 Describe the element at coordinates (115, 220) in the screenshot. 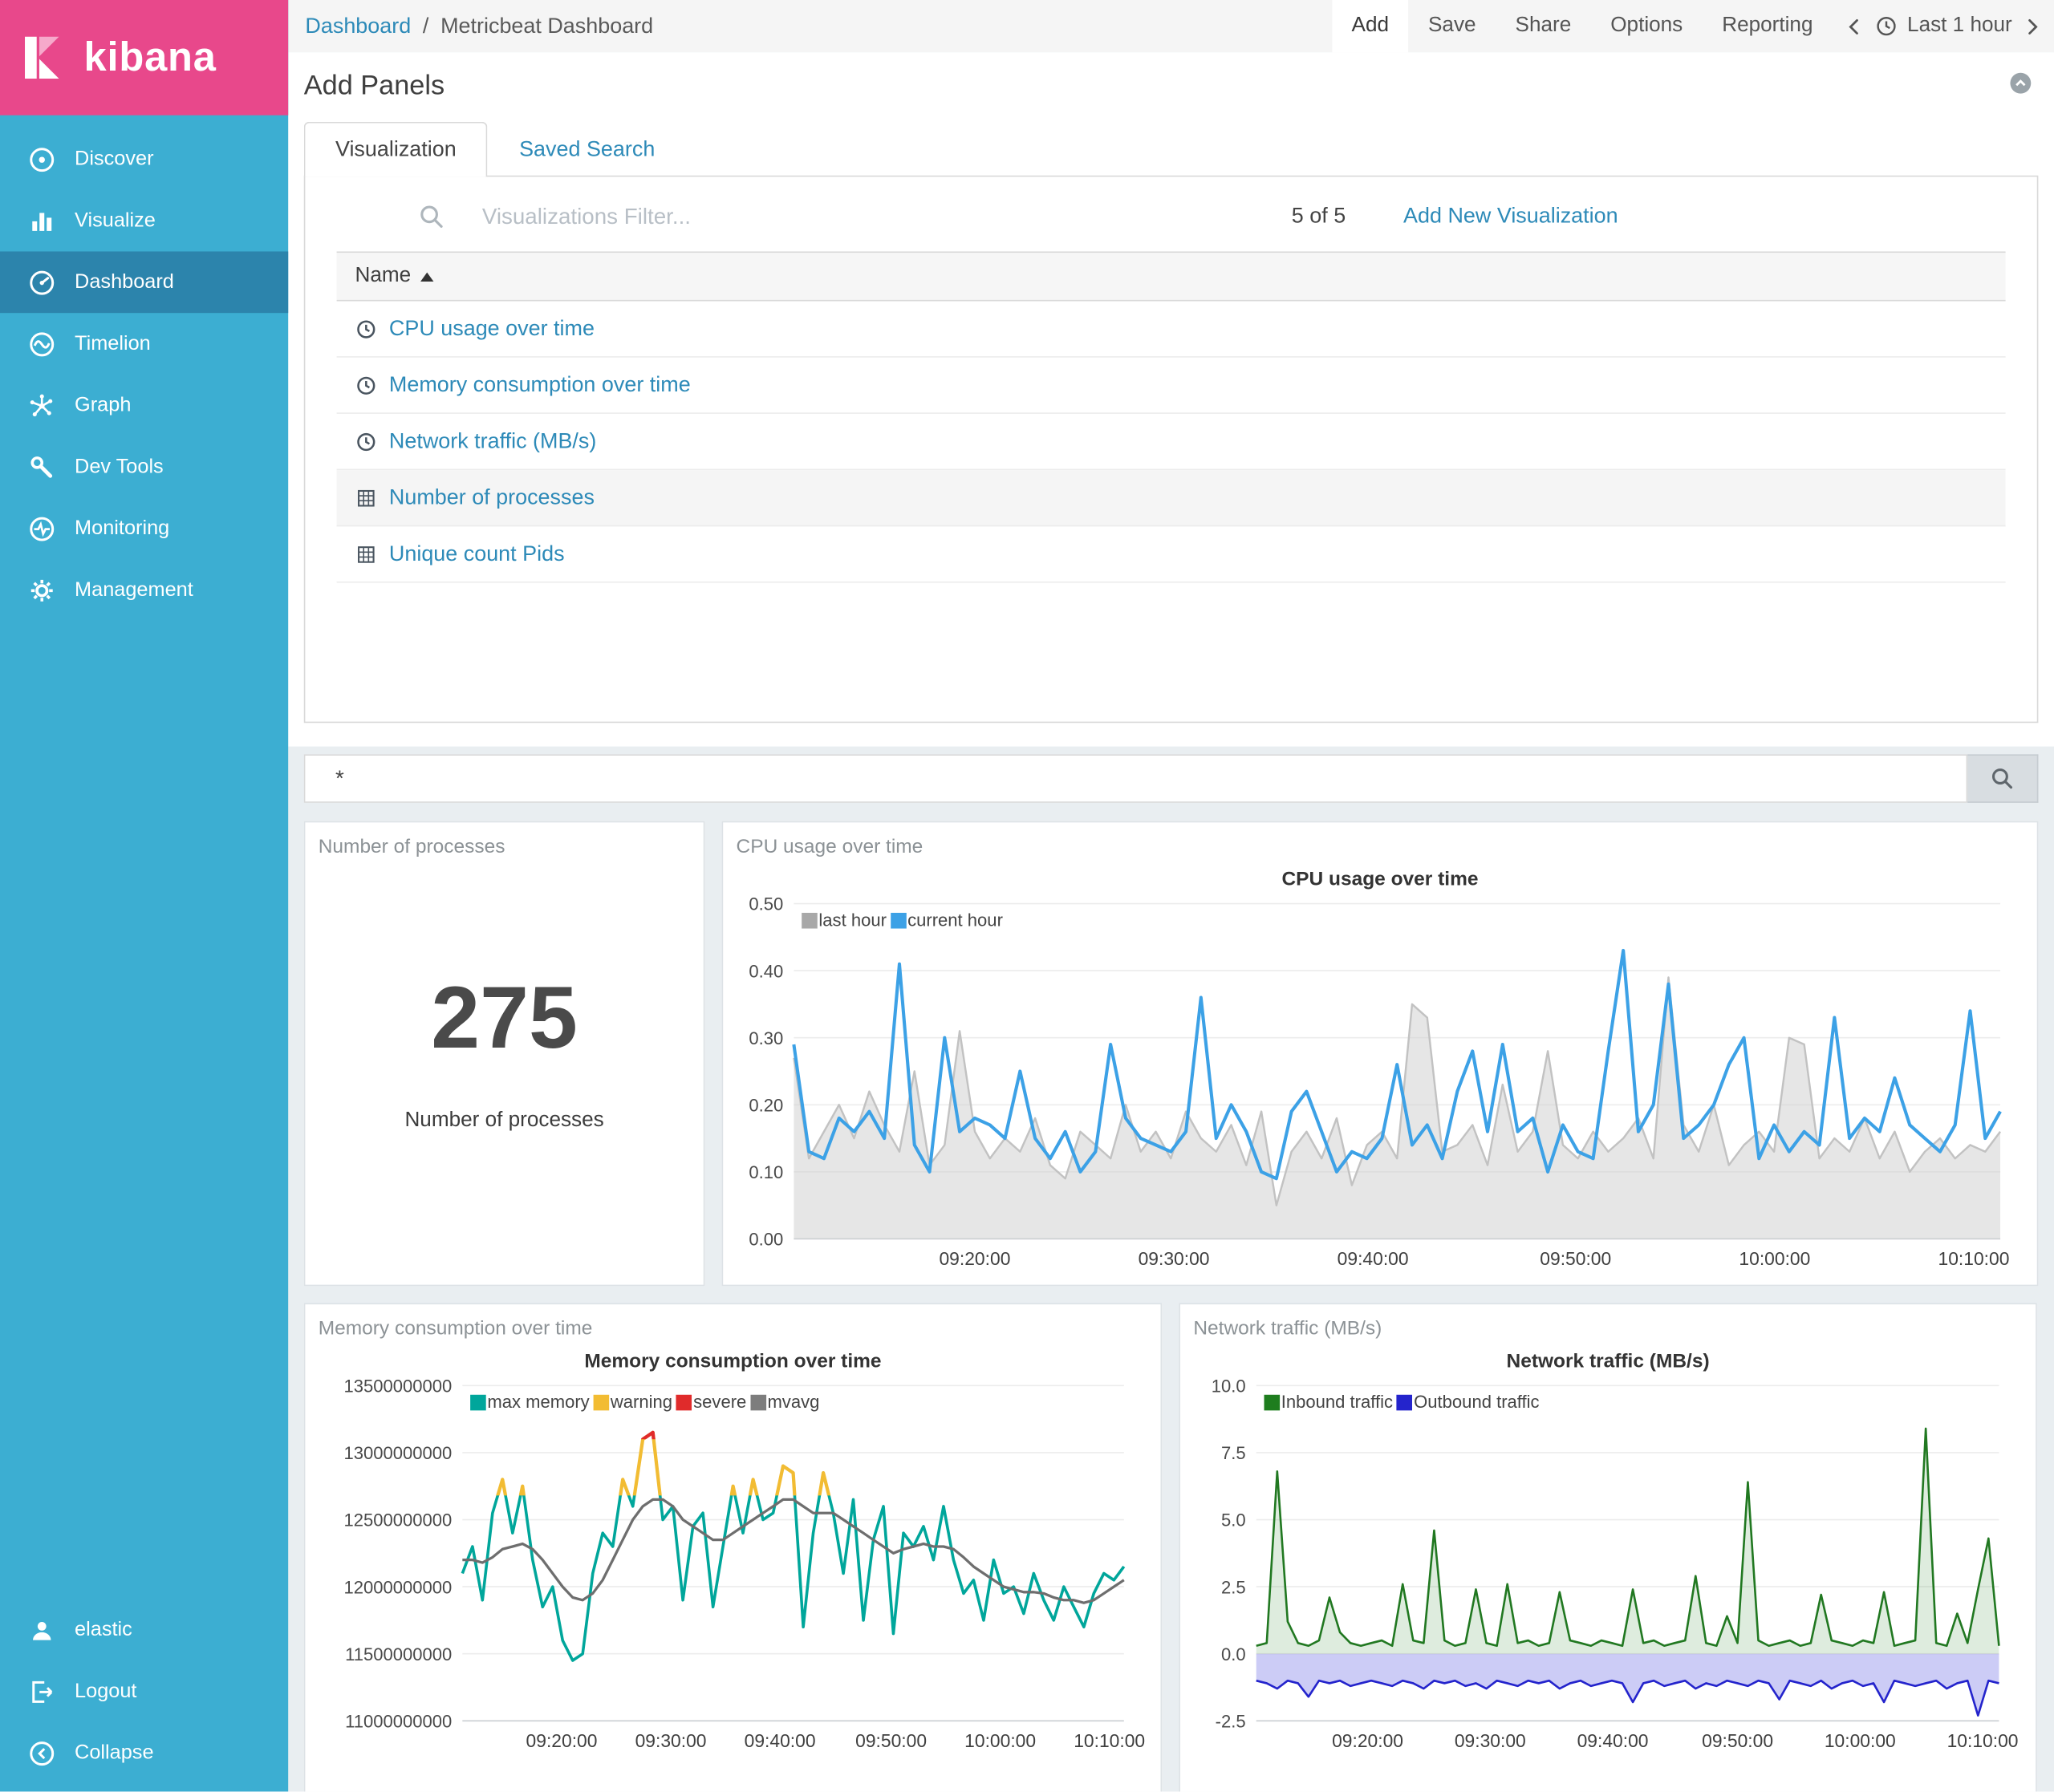

I see `sidebar-item-label: Visualize` at that location.